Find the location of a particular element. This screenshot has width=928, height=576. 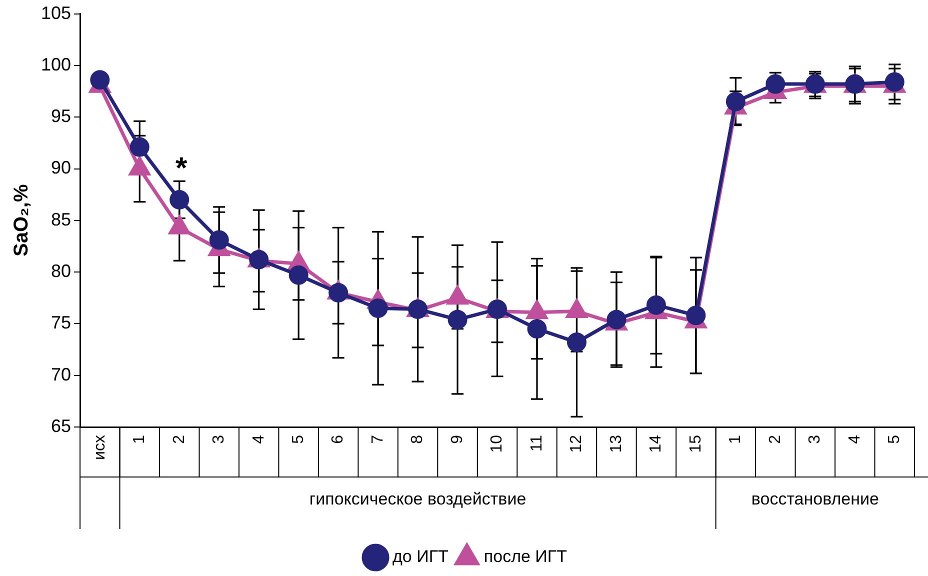

x-tick-label: 10 is located at coordinates (497, 443).